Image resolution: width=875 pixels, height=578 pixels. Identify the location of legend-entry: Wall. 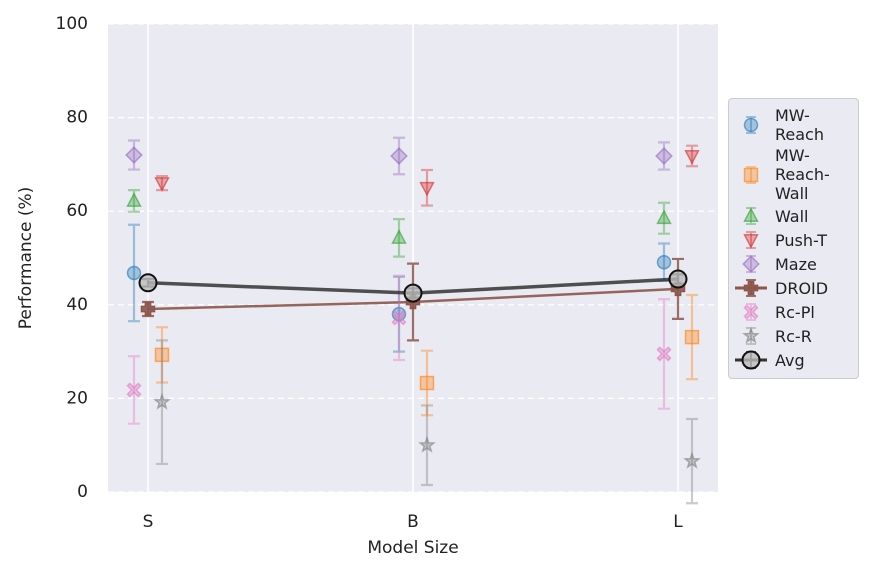
(793, 216).